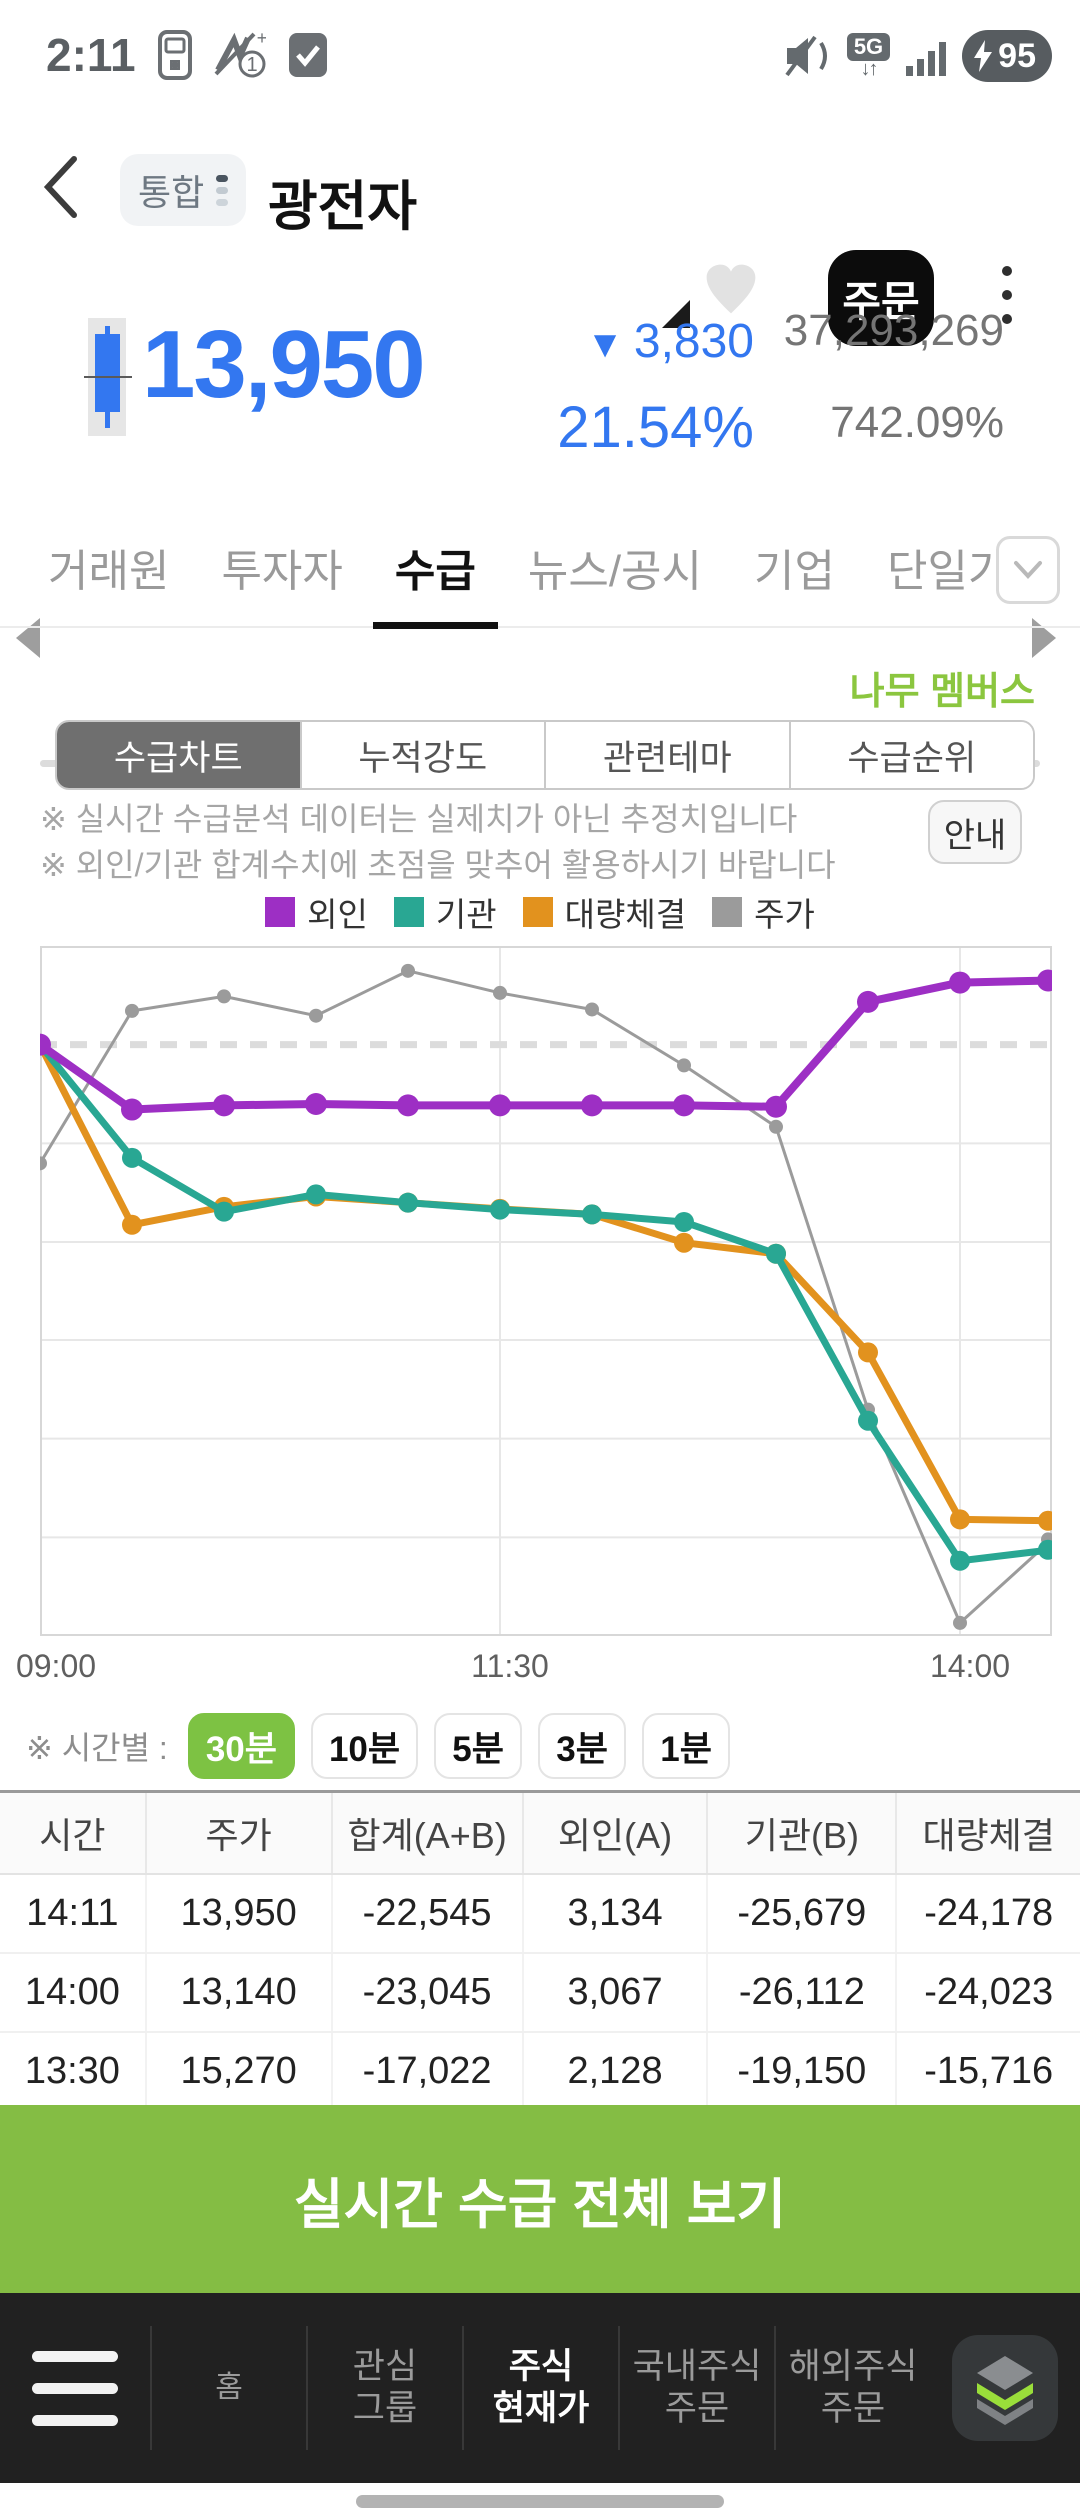 The image size is (1080, 2520). Describe the element at coordinates (670, 341) in the screenshot. I see `price-change: ▼ 3,830` at that location.